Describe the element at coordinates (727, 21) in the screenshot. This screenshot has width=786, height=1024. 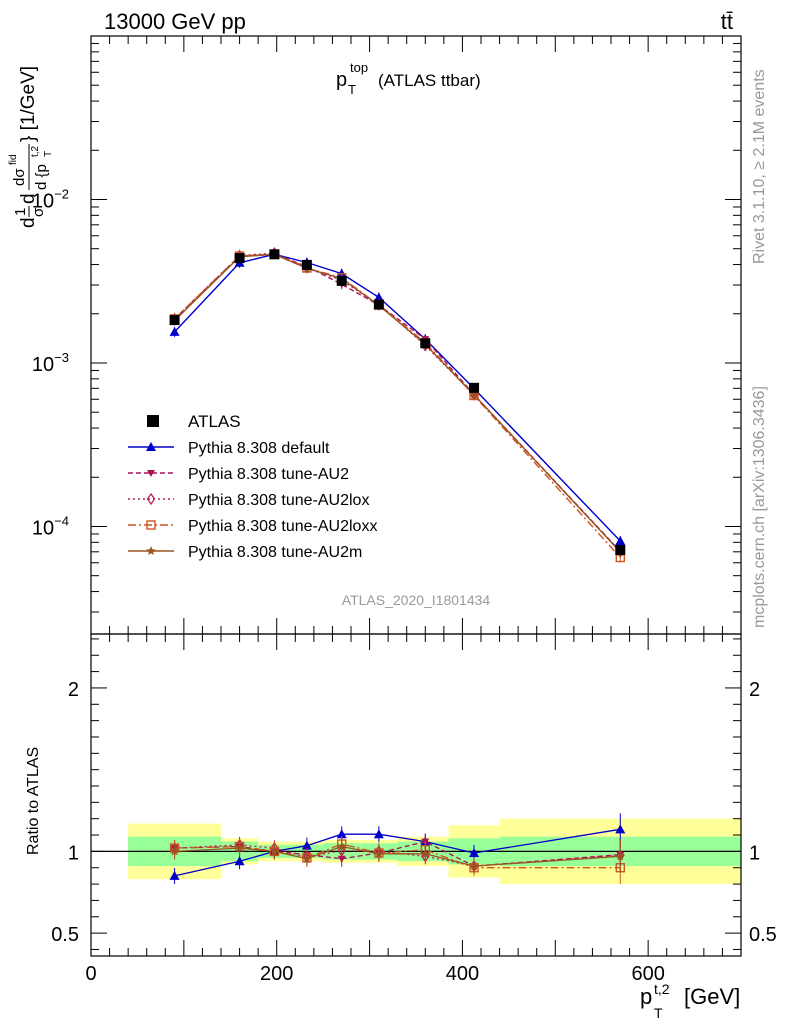
I see `process-label: tt̄` at that location.